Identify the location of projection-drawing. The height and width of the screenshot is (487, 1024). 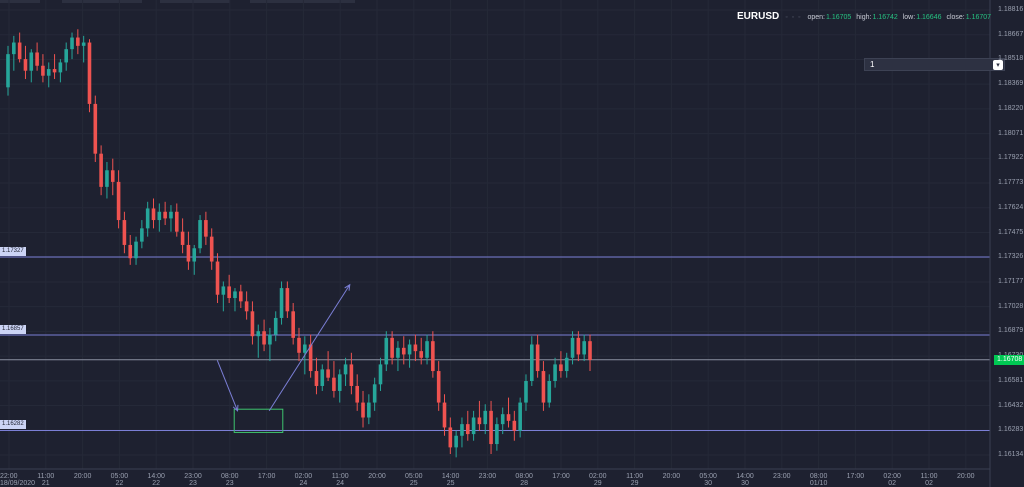
(283, 358).